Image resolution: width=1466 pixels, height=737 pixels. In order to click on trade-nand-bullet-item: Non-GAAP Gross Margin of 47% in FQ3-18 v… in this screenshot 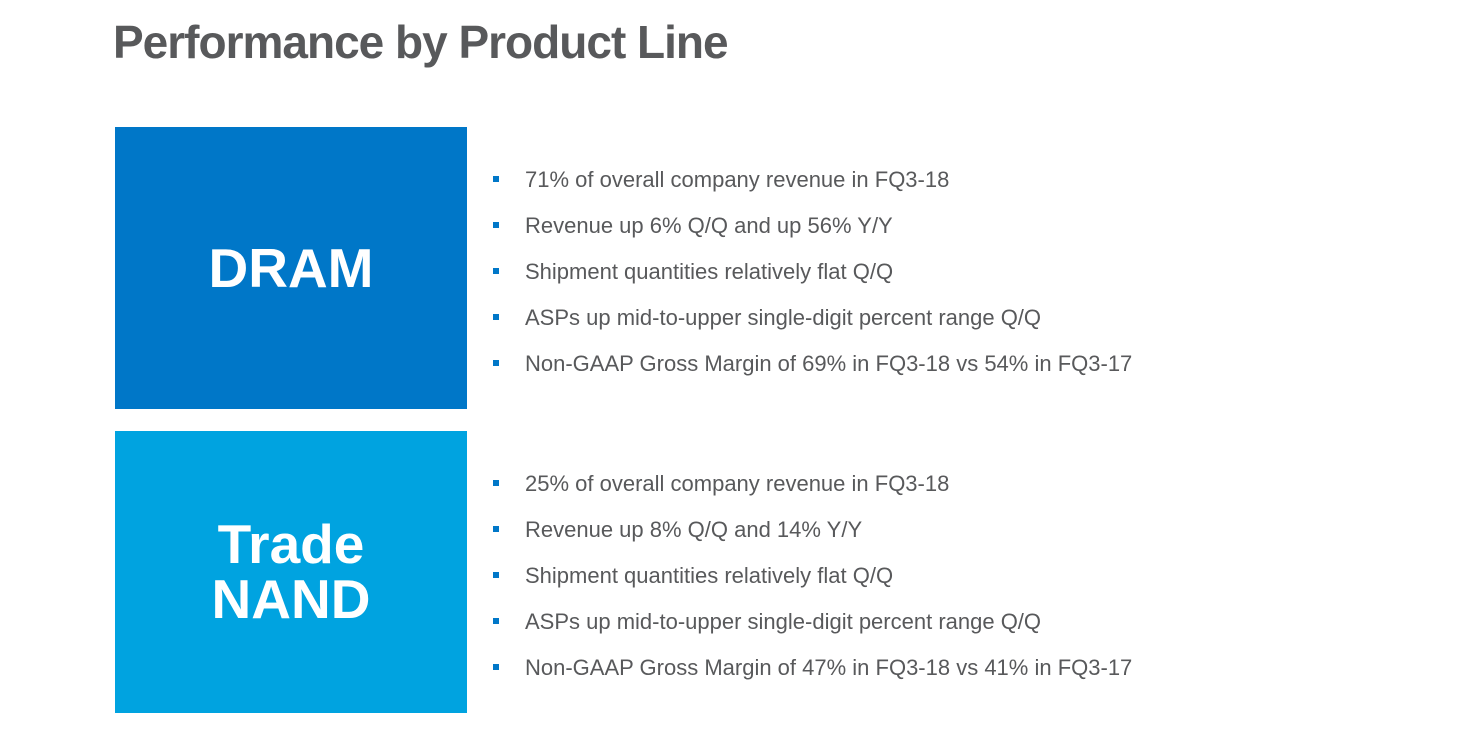, I will do `click(811, 668)`.